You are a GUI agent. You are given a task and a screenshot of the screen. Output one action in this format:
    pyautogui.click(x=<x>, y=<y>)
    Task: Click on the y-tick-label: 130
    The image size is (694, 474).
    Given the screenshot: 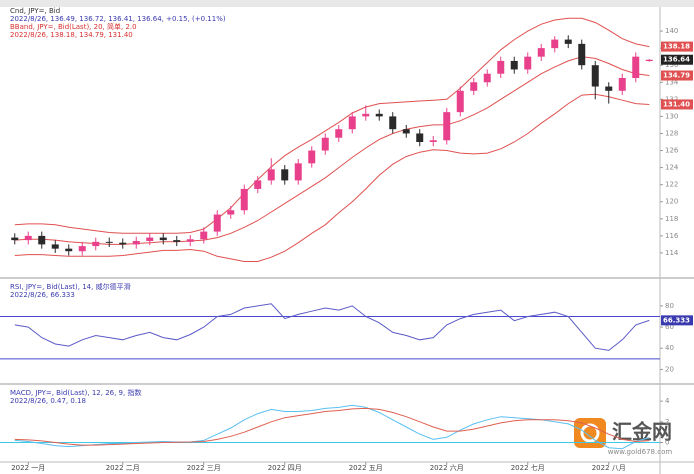 What is the action you would take?
    pyautogui.click(x=671, y=116)
    